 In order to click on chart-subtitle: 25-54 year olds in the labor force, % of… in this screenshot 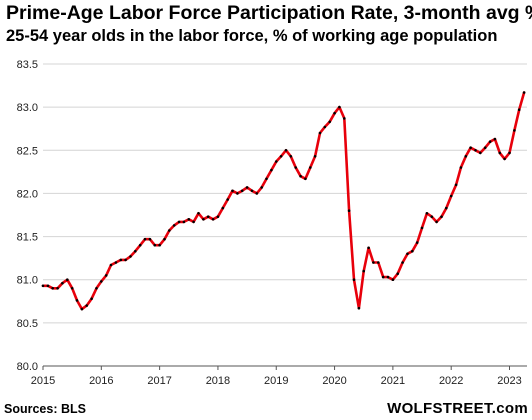, I will do `click(252, 36)`.